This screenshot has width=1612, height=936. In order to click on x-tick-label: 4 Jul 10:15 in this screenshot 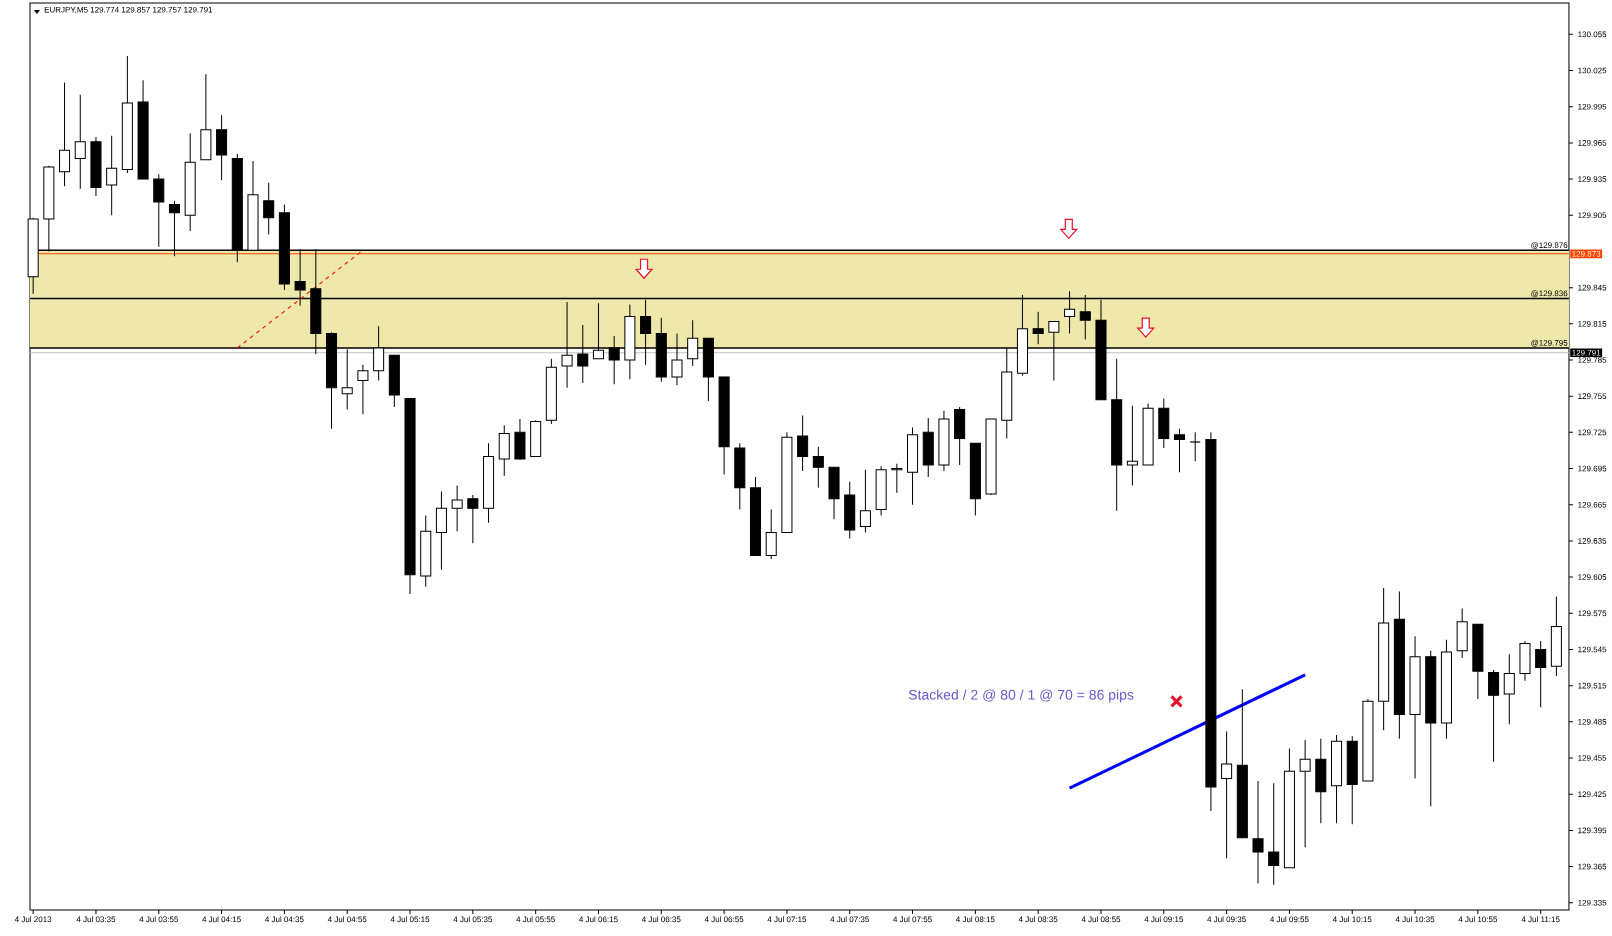, I will do `click(1352, 919)`.